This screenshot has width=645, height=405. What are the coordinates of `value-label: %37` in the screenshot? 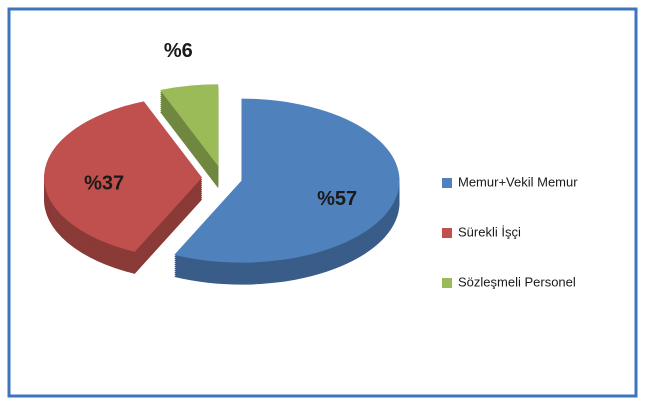 It's located at (104, 183).